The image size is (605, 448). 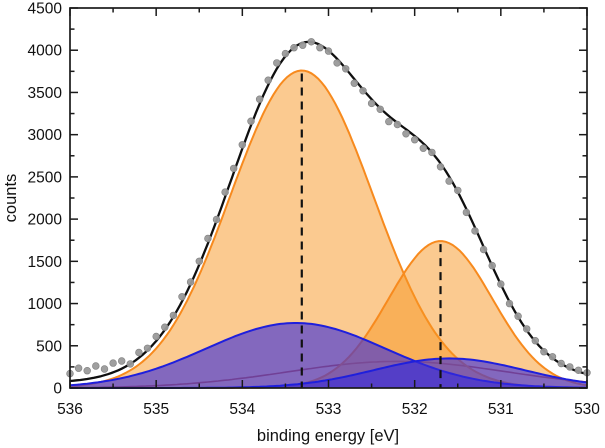 I want to click on x-tick-label: 533, so click(x=329, y=409).